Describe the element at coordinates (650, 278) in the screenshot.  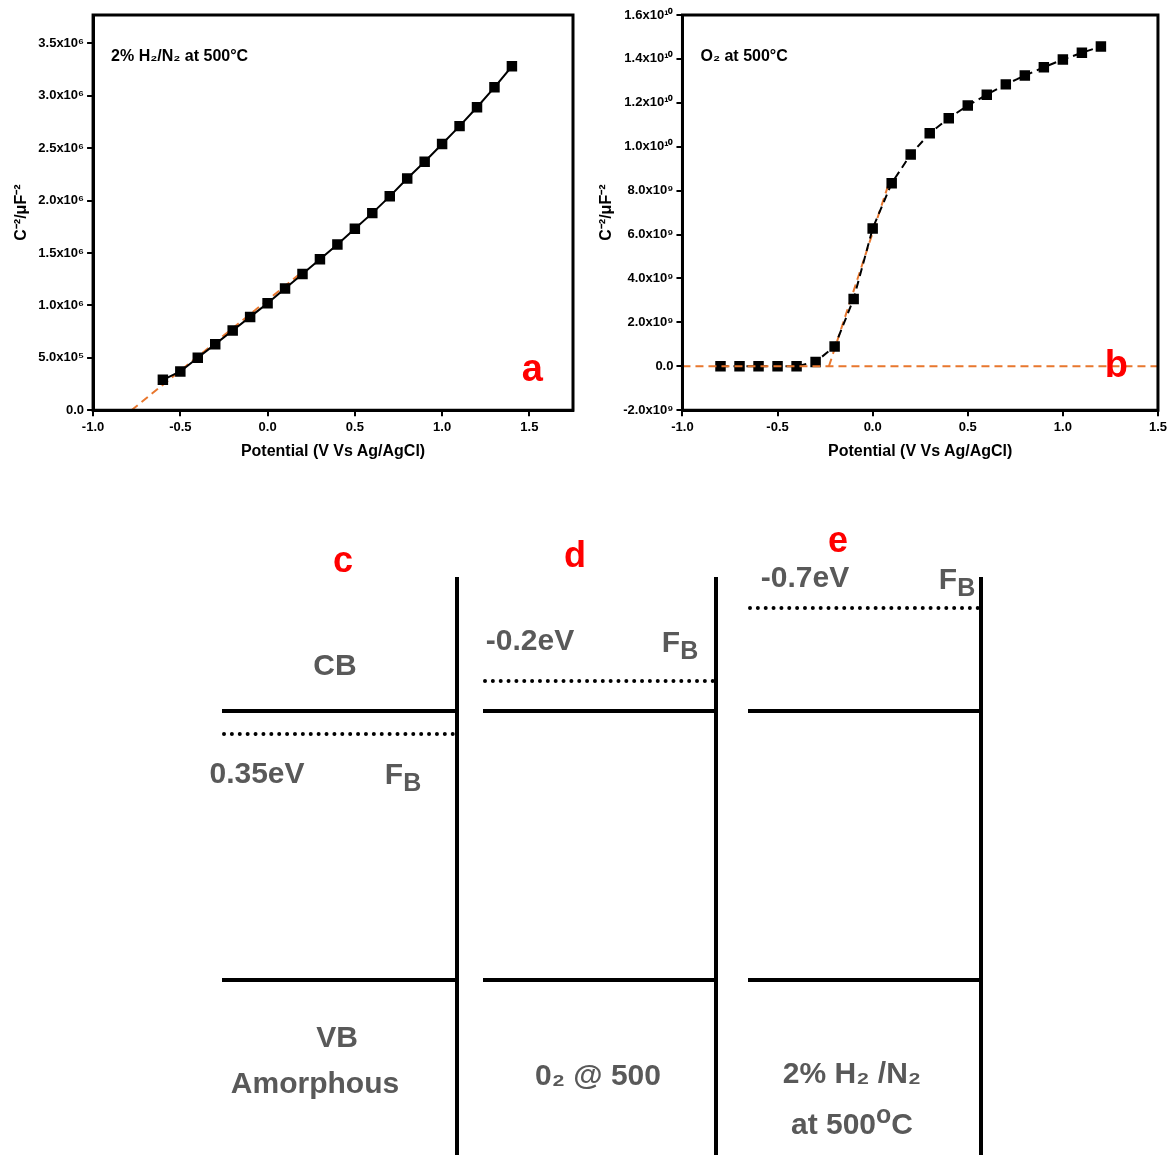
I see `y-tick-label: 4.0x10⁹` at that location.